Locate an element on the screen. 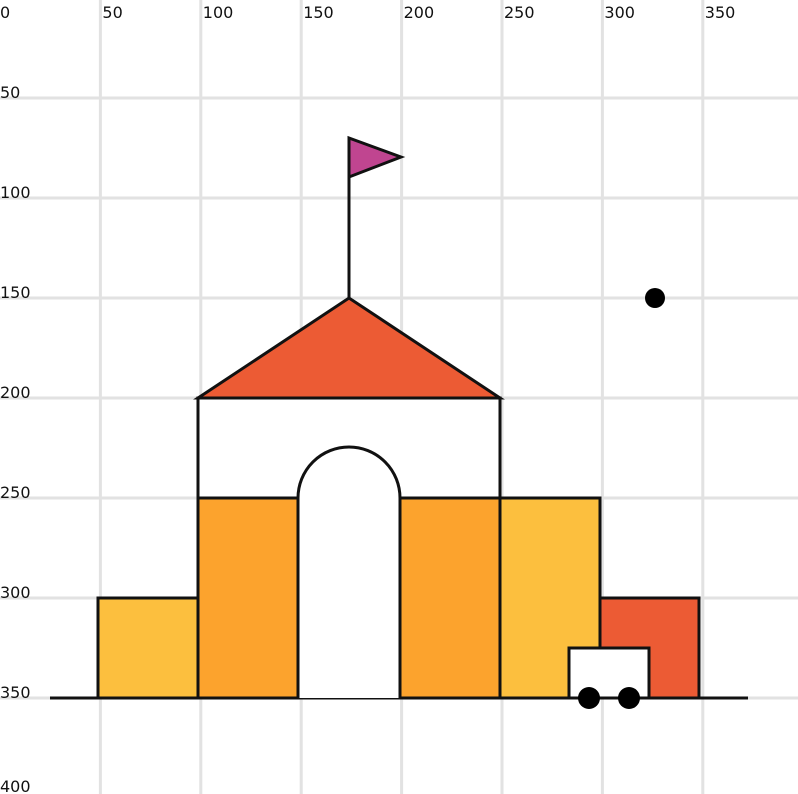  y-tick-label: 150 is located at coordinates (15, 292).